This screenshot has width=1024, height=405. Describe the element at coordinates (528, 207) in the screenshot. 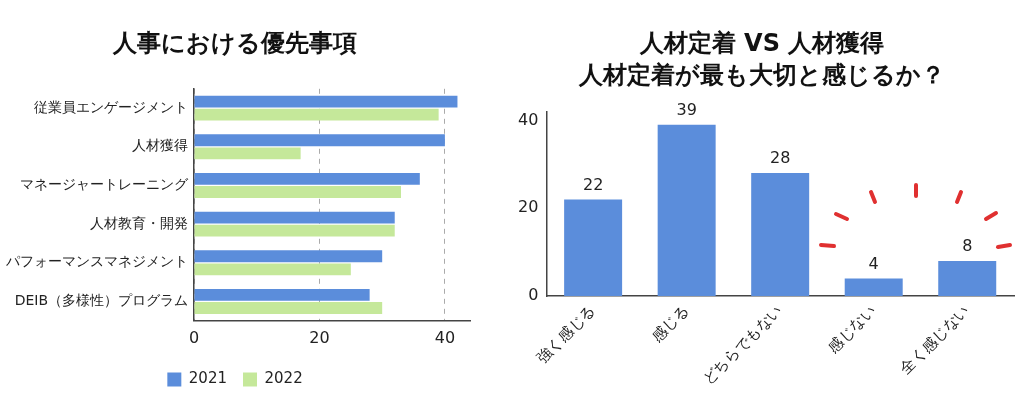

I see `y-tick-label: 20` at that location.